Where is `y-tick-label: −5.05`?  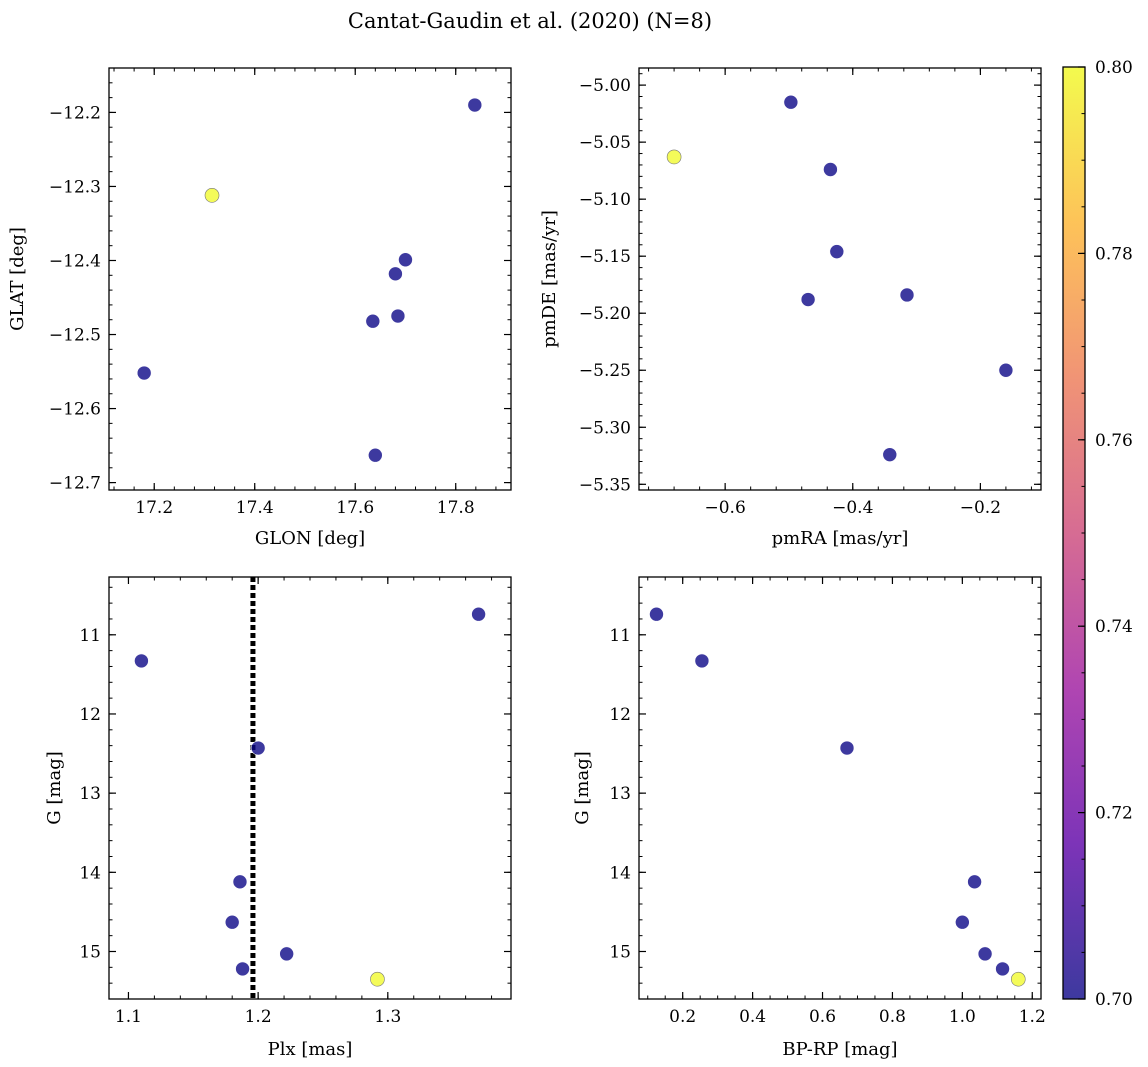
y-tick-label: −5.05 is located at coordinates (605, 143).